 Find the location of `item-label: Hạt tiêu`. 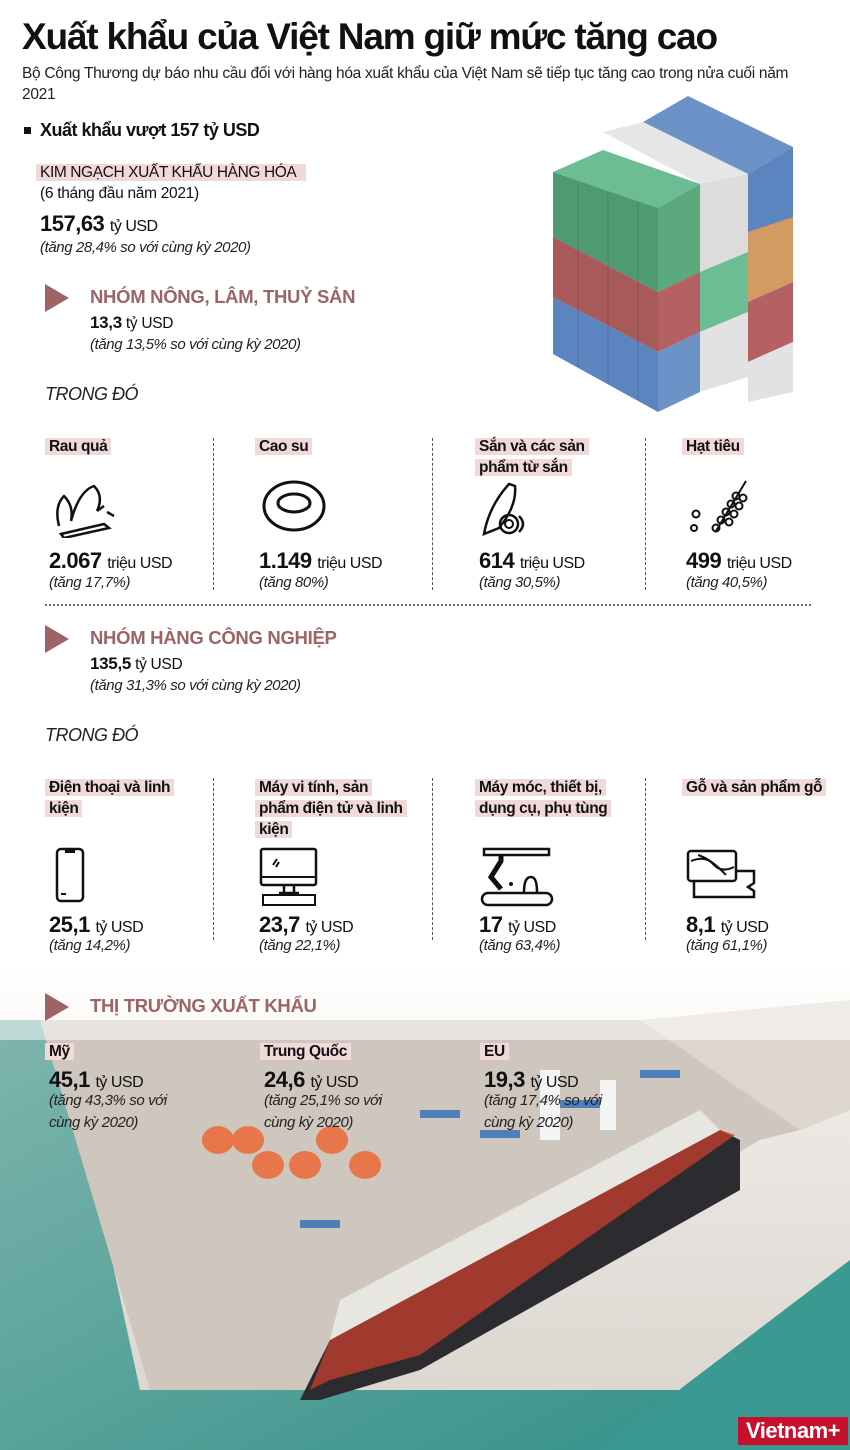

item-label: Hạt tiêu is located at coordinates (757, 446).